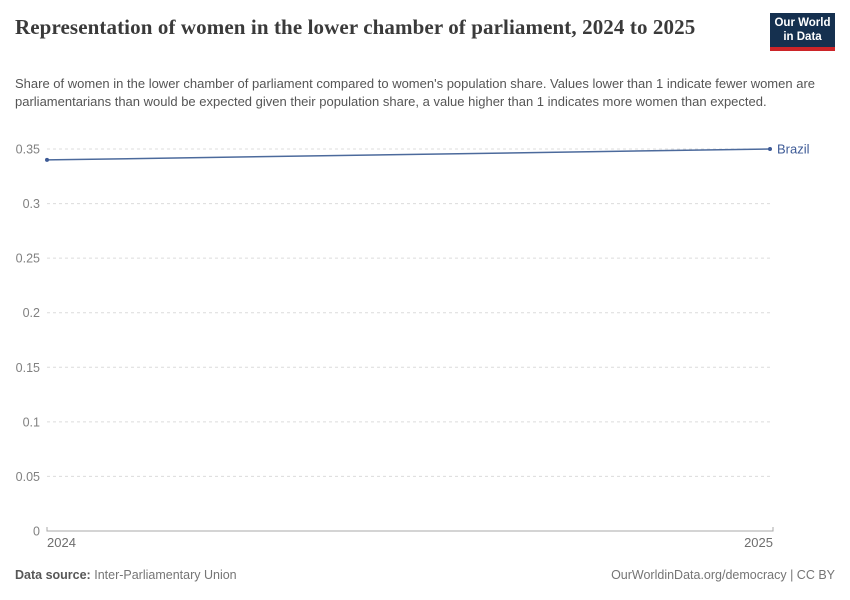 This screenshot has height=600, width=850. What do you see at coordinates (31, 313) in the screenshot?
I see `y-tick-label: 0.2` at bounding box center [31, 313].